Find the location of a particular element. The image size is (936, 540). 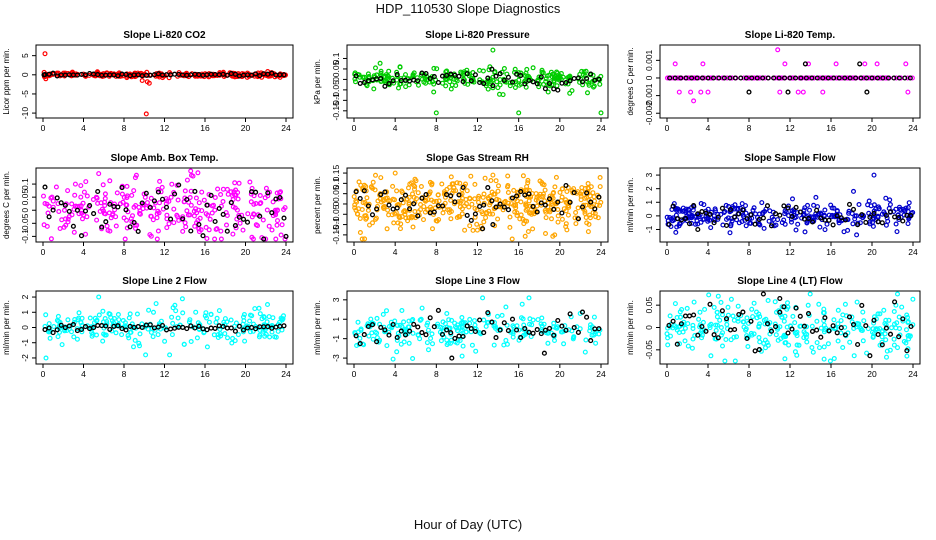

y-axis-label: percent per min. is located at coordinates (317, 205).